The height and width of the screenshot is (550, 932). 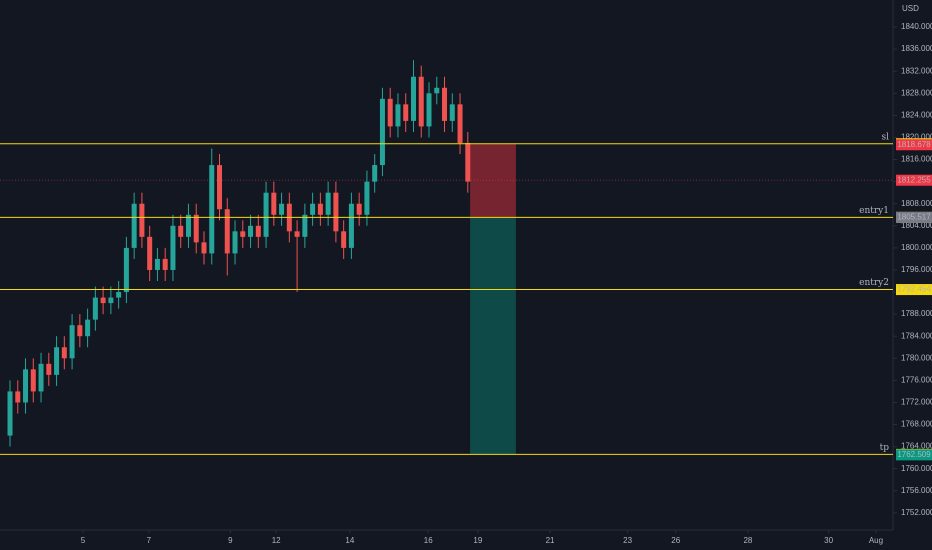 What do you see at coordinates (910, 8) in the screenshot?
I see `currency-label: USD` at bounding box center [910, 8].